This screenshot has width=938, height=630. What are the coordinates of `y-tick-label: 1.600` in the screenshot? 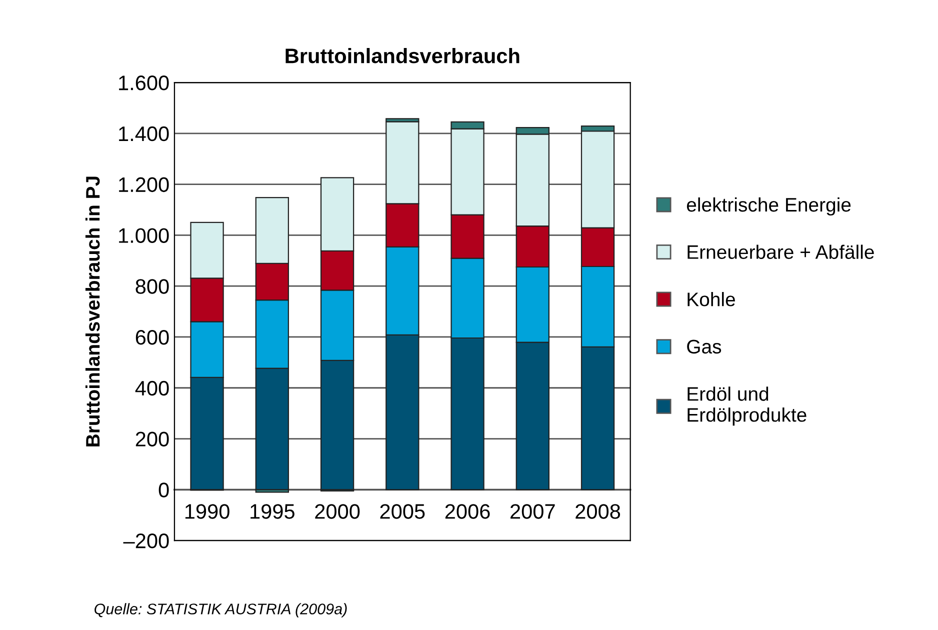 It's located at (144, 83).